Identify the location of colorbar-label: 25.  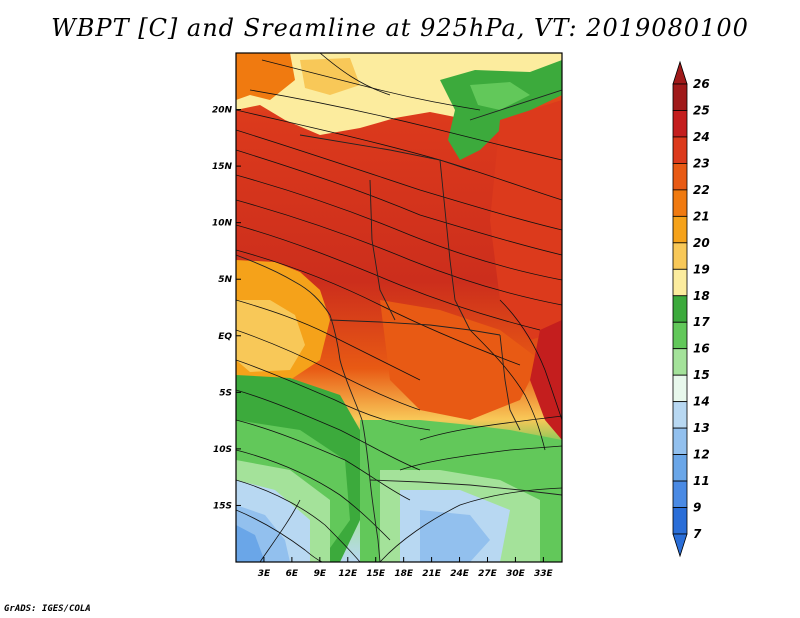
(701, 110).